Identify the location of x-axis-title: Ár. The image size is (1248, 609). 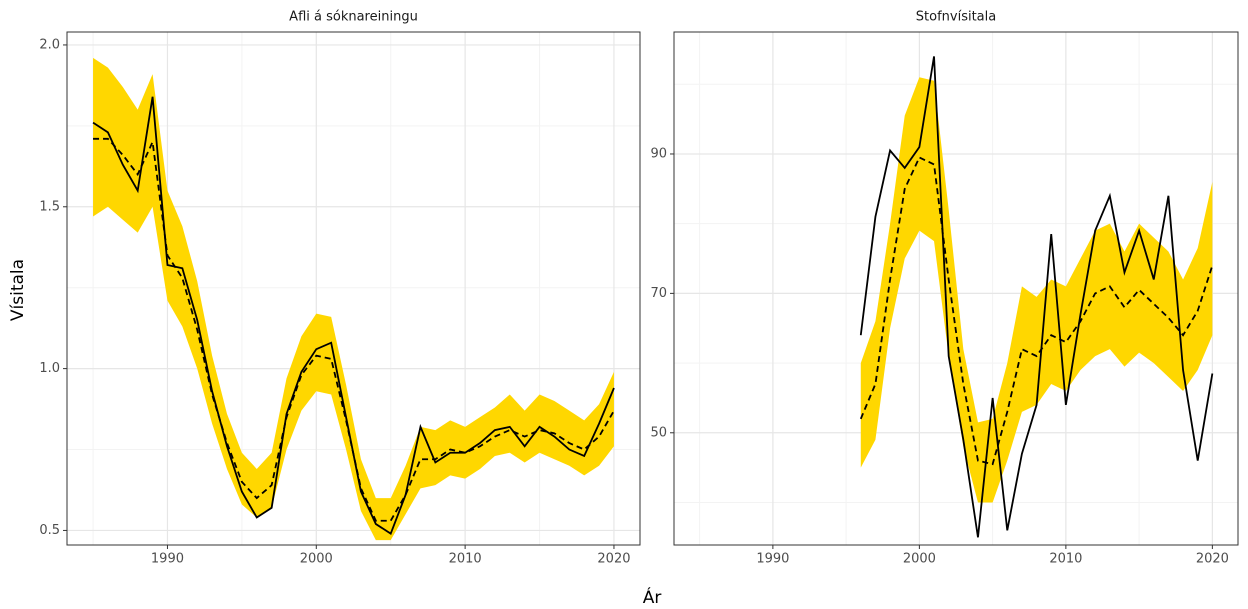
(652, 597).